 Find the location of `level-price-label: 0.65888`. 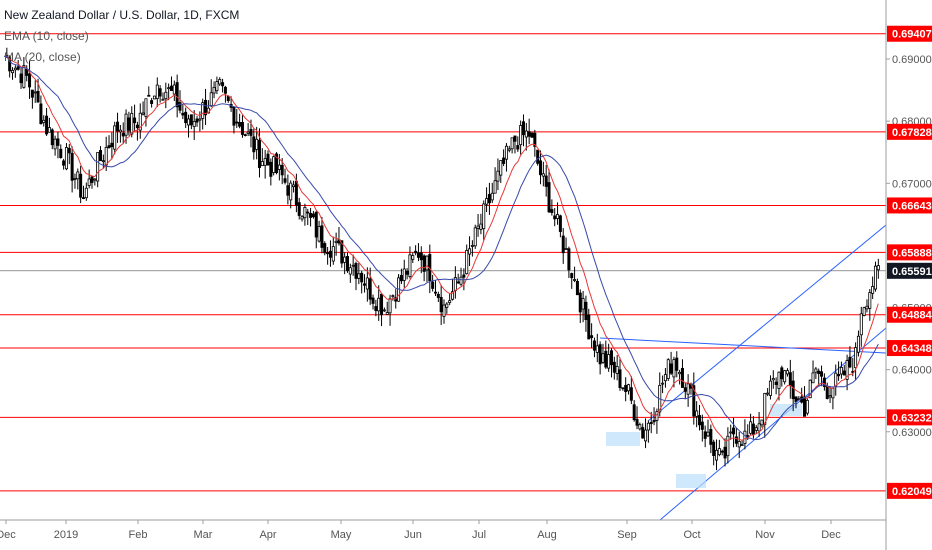

level-price-label: 0.65888 is located at coordinates (912, 253).